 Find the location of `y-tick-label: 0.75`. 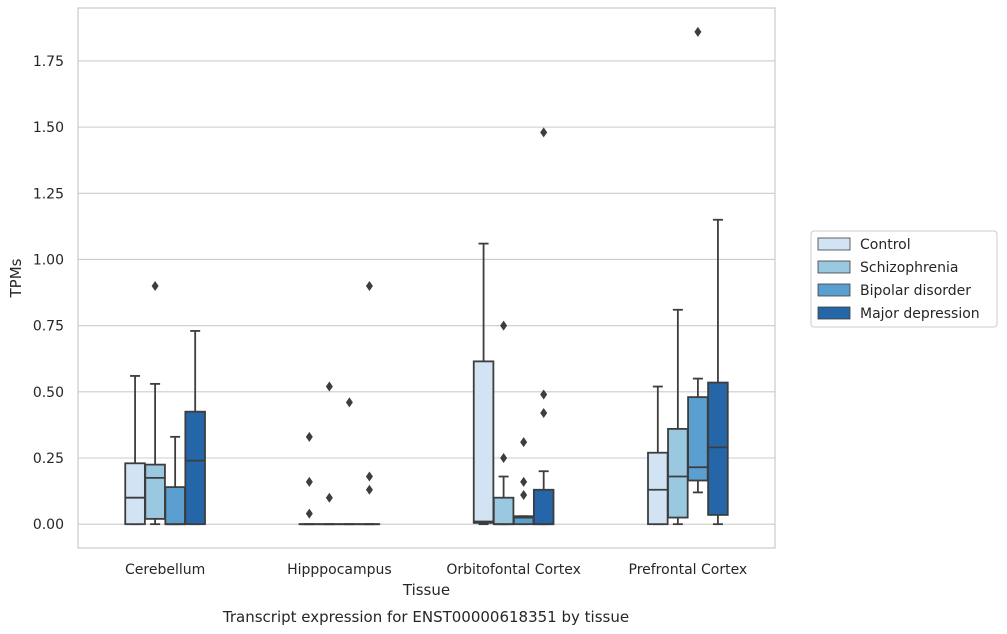

y-tick-label: 0.75 is located at coordinates (48, 327).